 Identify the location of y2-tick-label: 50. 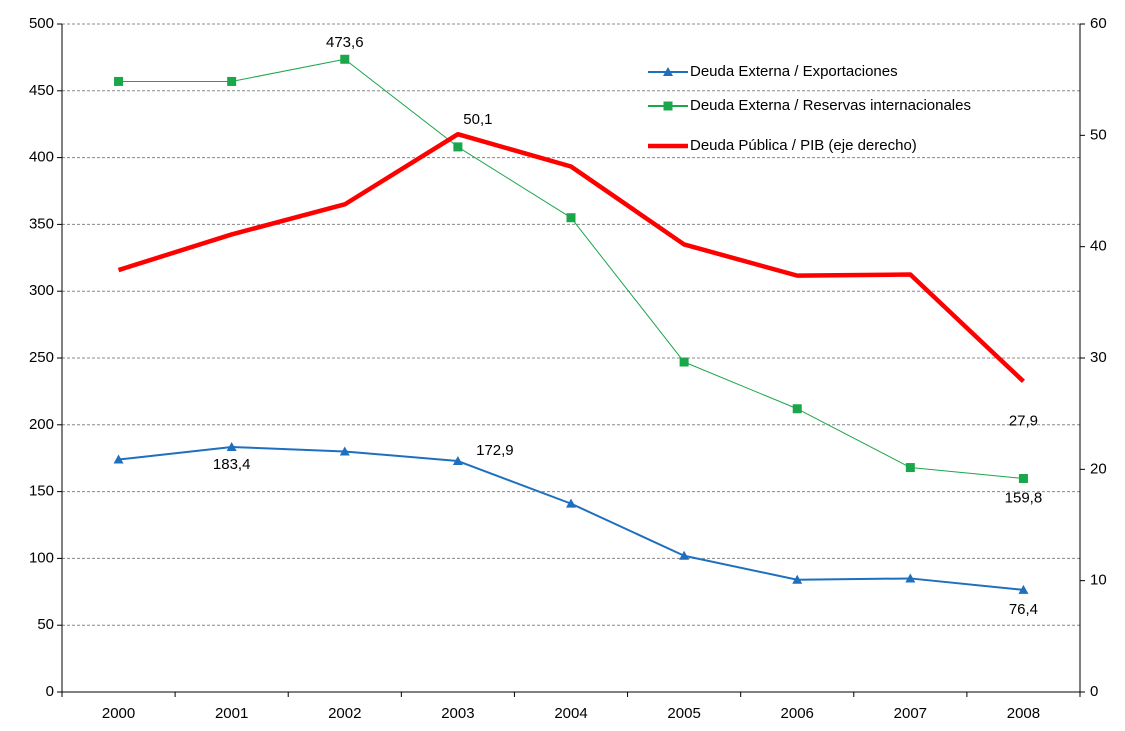
(1098, 134).